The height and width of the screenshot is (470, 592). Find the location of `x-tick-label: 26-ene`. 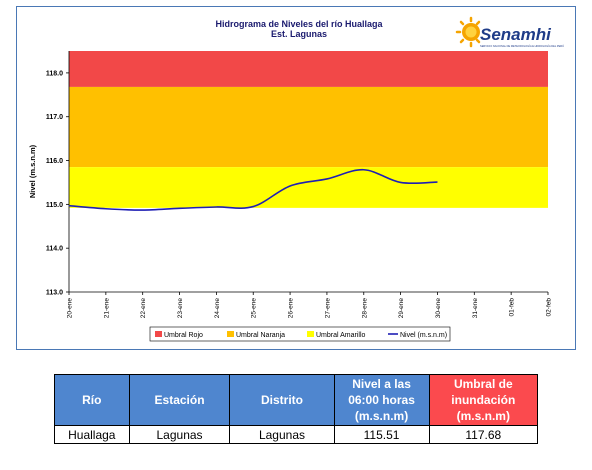

x-tick-label: 26-ene is located at coordinates (291, 308).